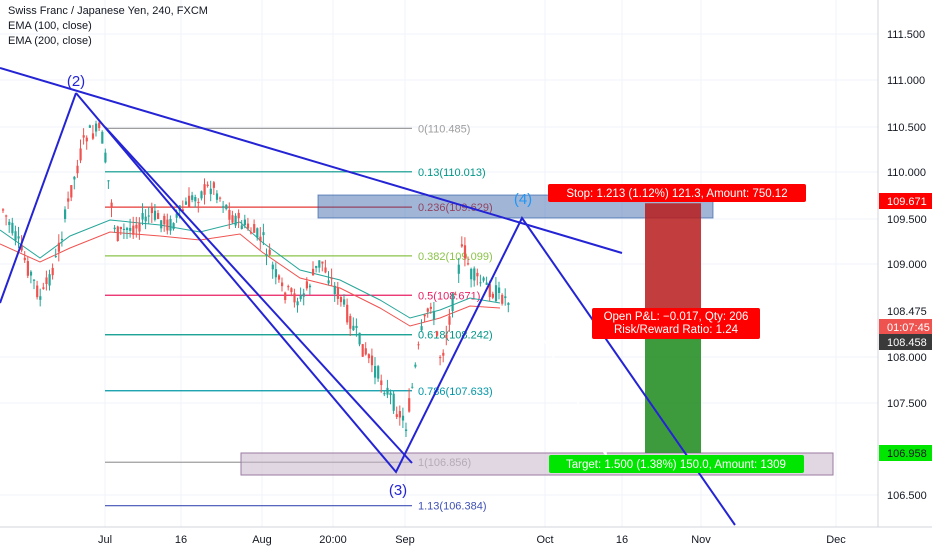 This screenshot has height=550, width=932. I want to click on time-tick-label: 16, so click(622, 540).